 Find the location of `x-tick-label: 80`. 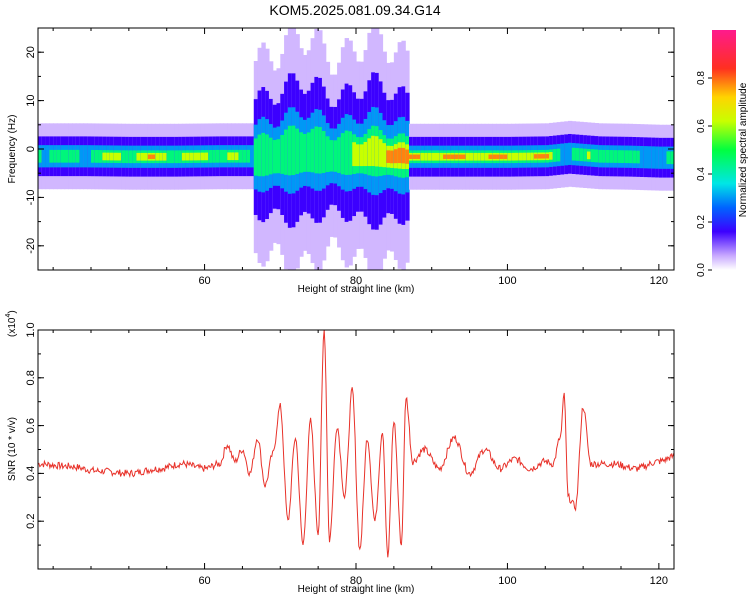

x-tick-label: 80 is located at coordinates (356, 581).